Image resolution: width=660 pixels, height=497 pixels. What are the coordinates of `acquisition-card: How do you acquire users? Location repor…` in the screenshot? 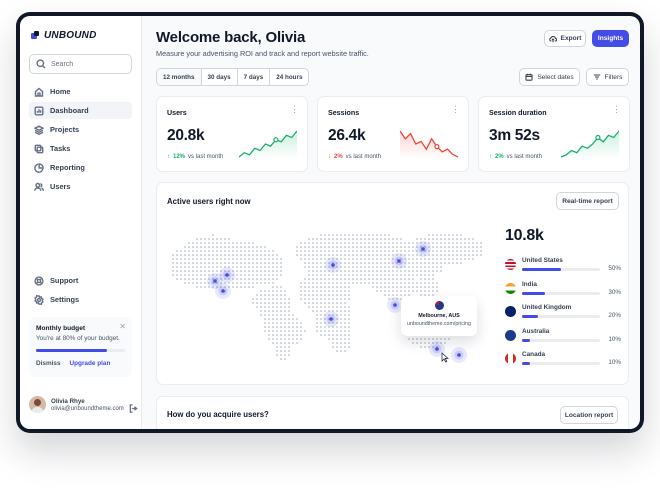 It's located at (392, 412).